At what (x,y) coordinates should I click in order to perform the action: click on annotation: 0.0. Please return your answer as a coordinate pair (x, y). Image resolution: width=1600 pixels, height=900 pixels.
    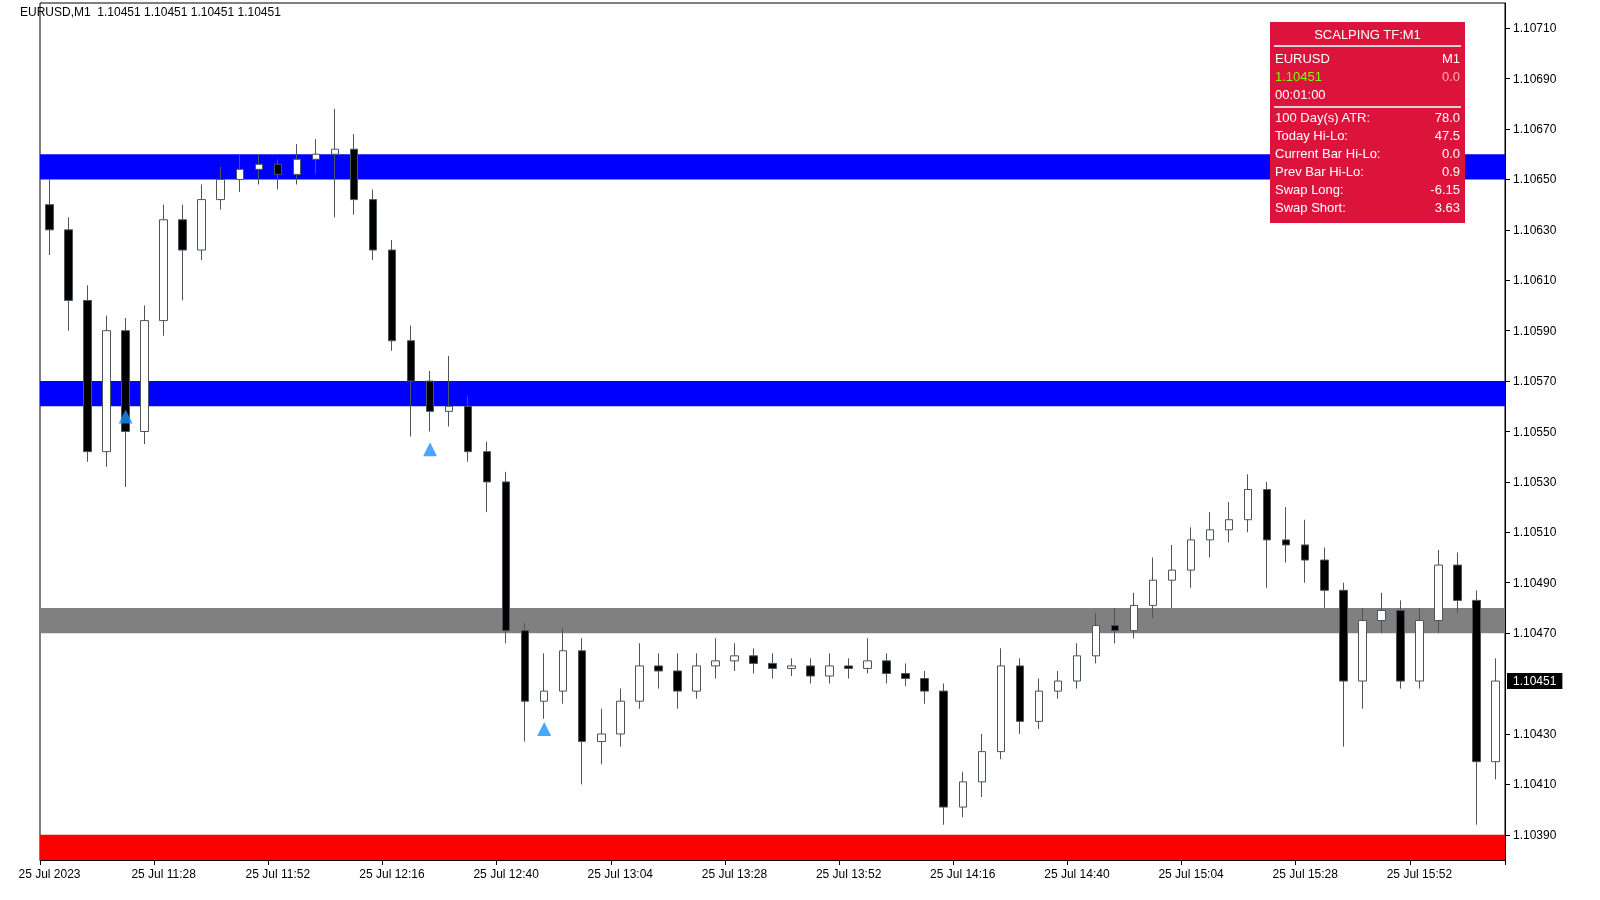
    Looking at the image, I should click on (1450, 153).